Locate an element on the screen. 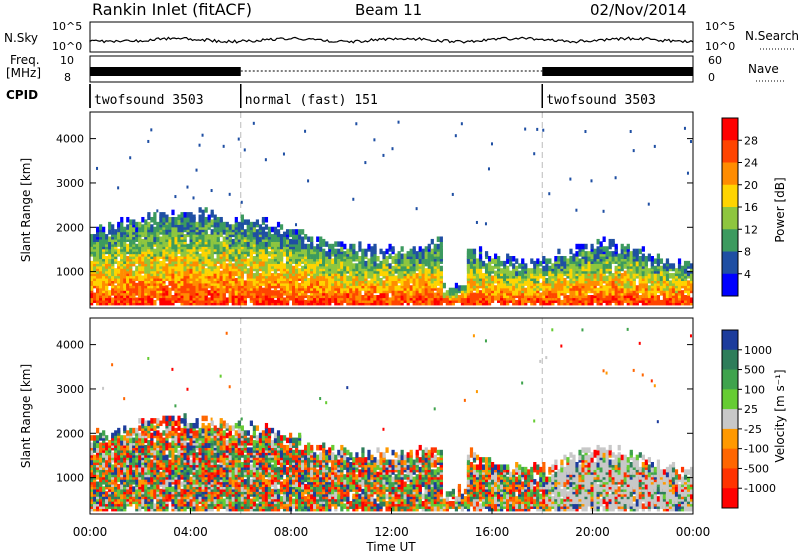 The height and width of the screenshot is (554, 800). nsky-tick-bottom: 10^0 is located at coordinates (67, 46).